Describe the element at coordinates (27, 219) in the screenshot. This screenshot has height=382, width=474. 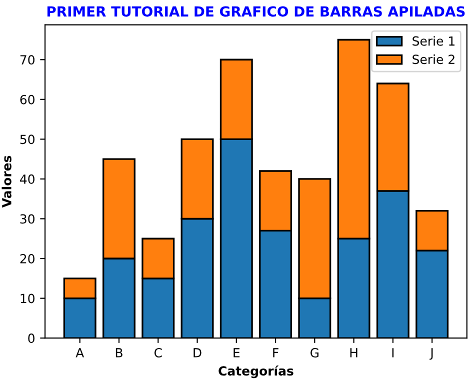
I see `y-tick-label: 30` at that location.